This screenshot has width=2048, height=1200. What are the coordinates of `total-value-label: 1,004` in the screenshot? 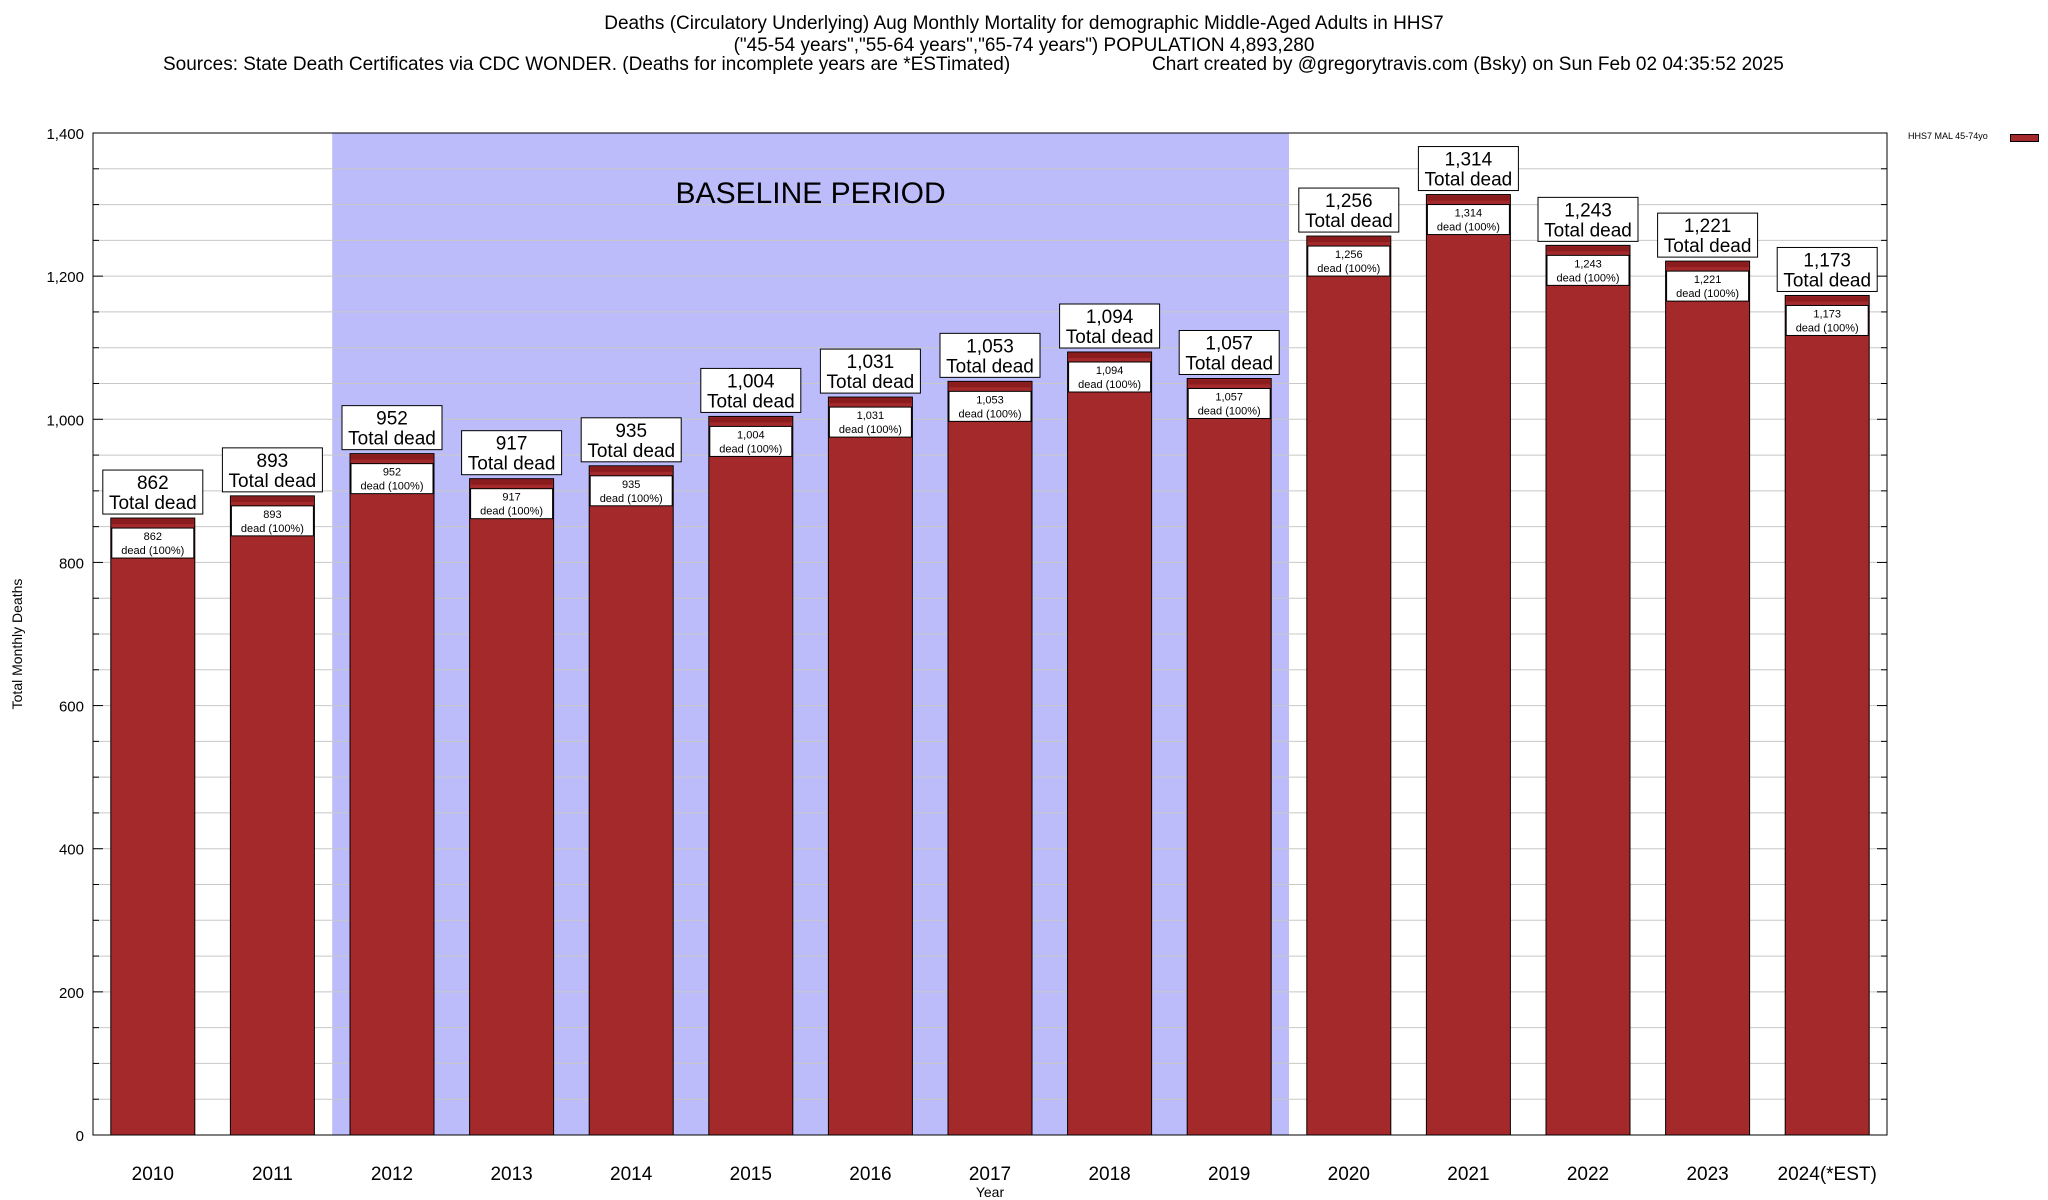 It's located at (751, 381).